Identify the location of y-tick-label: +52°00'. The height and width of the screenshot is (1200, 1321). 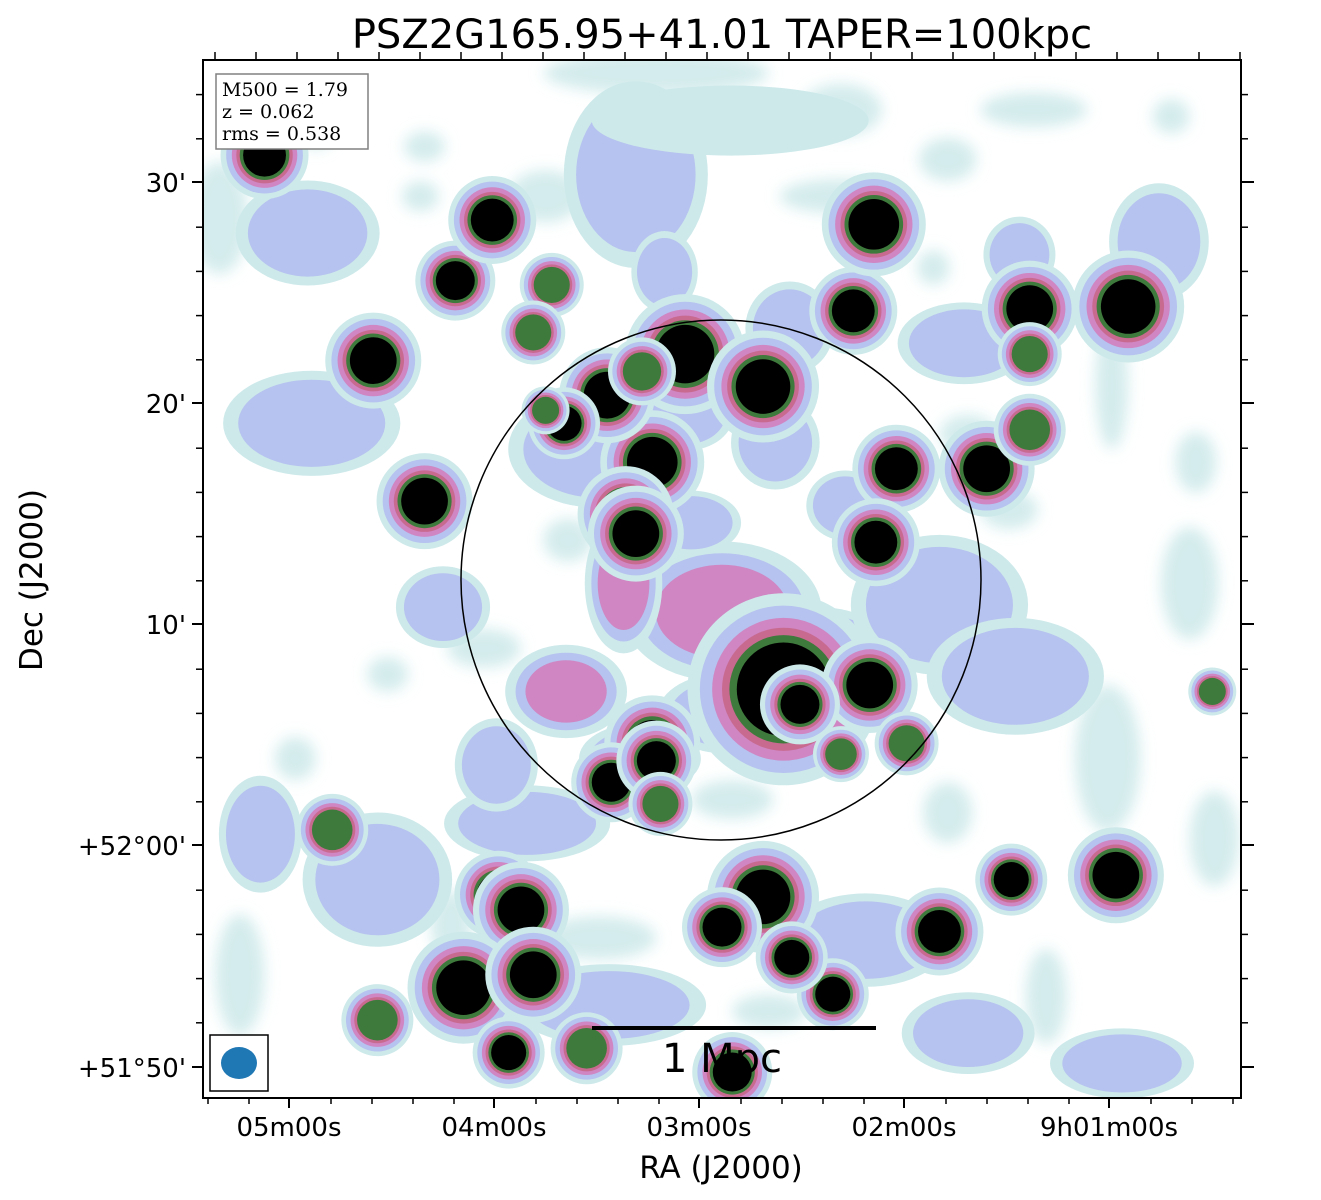
(132, 847).